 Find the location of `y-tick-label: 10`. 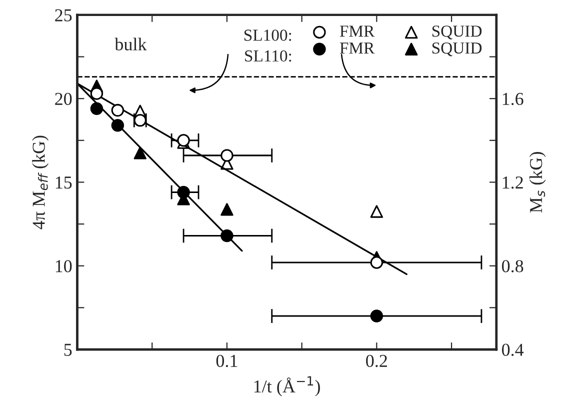

y-tick-label: 10 is located at coordinates (64, 266).